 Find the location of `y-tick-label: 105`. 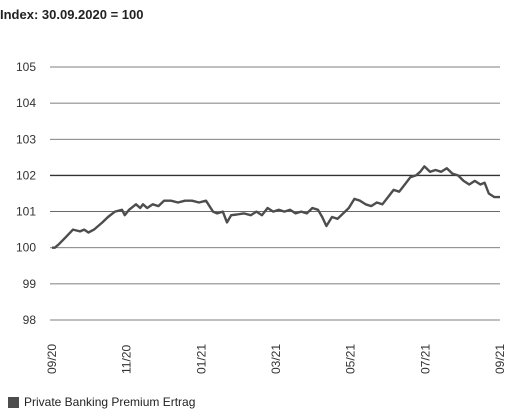

y-tick-label: 105 is located at coordinates (26, 67).